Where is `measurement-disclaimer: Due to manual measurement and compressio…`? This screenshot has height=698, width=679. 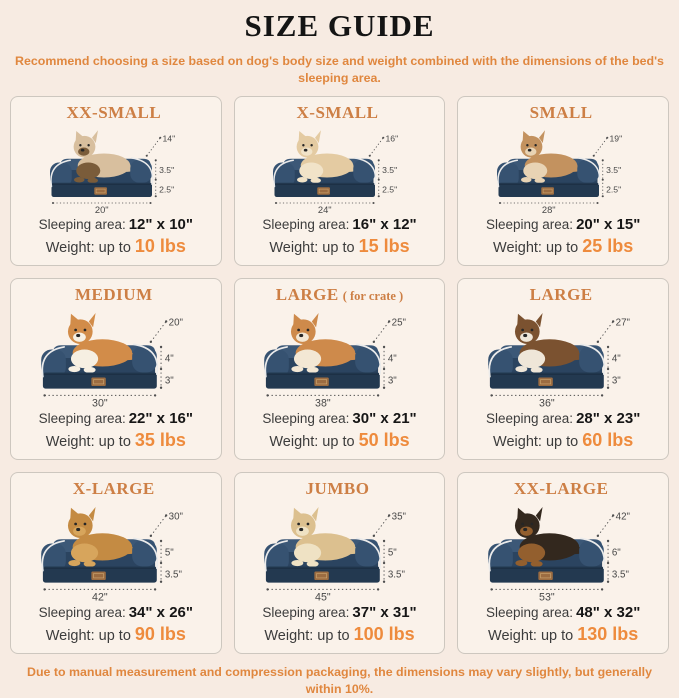
measurement-disclaimer: Due to manual measurement and compressio… is located at coordinates (339, 680).